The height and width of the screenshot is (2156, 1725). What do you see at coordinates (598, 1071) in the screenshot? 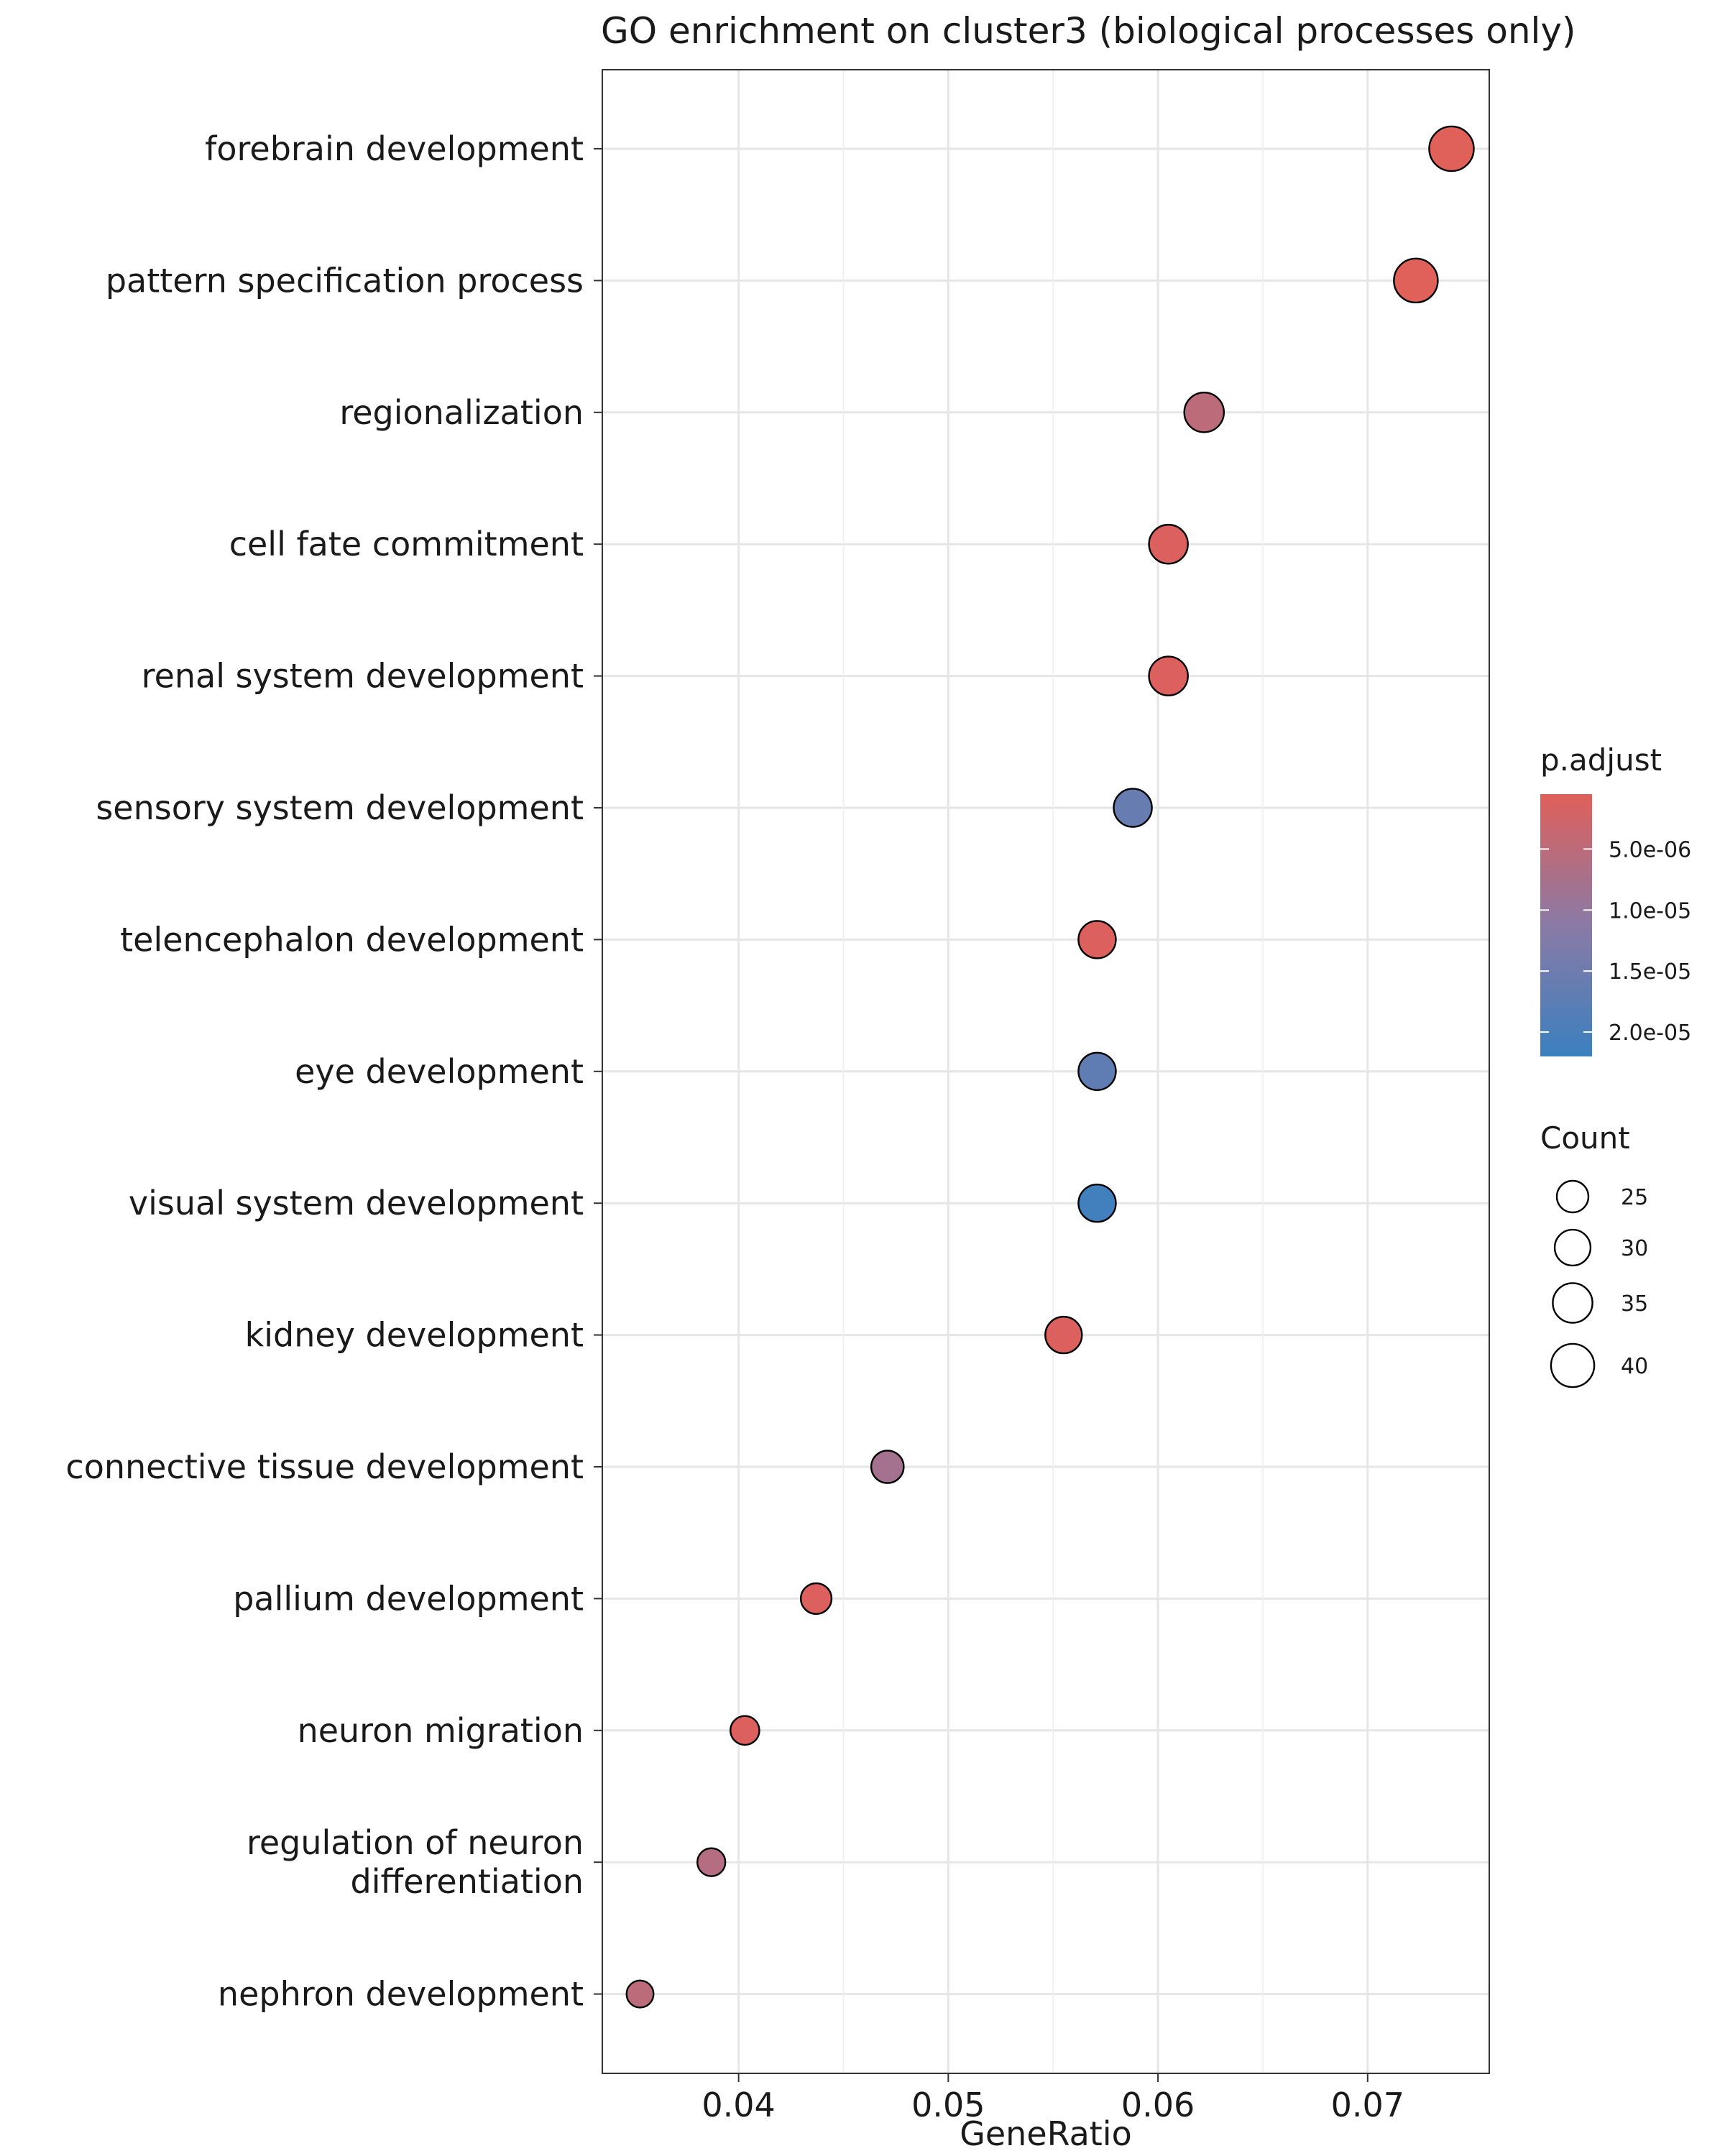
I see `y-axis-ticks` at bounding box center [598, 1071].